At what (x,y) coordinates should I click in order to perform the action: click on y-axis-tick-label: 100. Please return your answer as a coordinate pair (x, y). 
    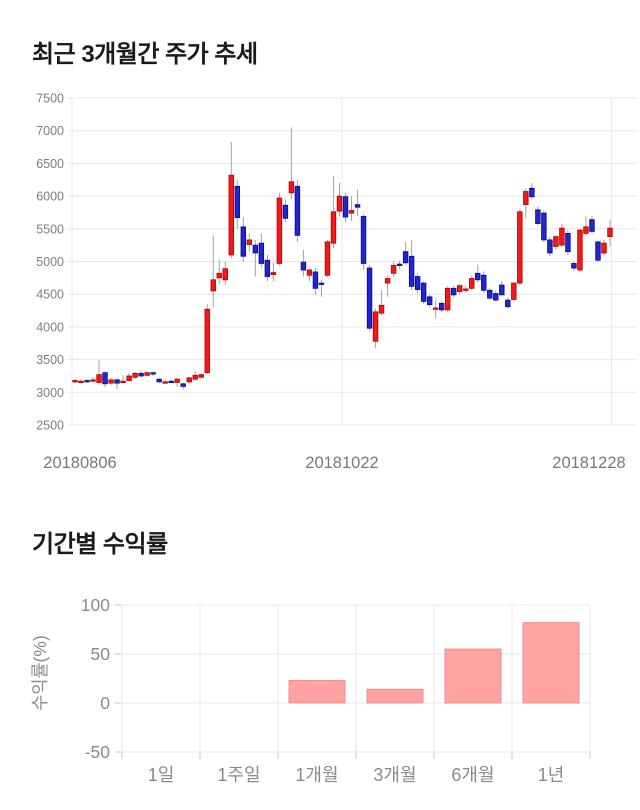
    Looking at the image, I should click on (95, 605).